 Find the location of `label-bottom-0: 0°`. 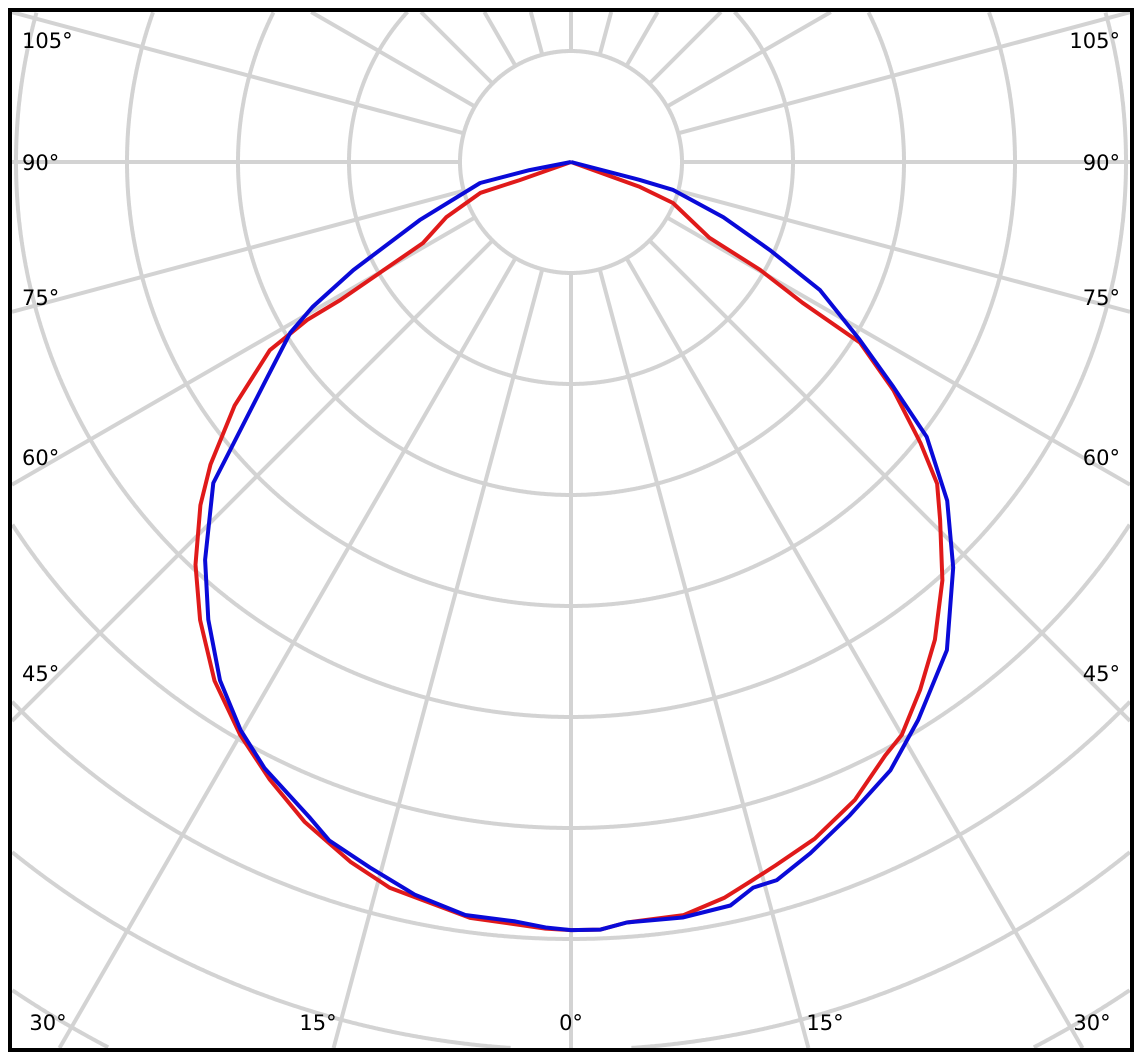

label-bottom-0: 0° is located at coordinates (571, 1023).